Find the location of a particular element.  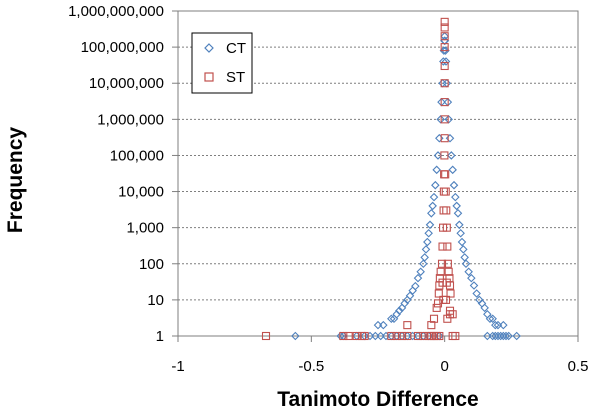

y-tick-label: 1,000,000,000 is located at coordinates (116, 11).